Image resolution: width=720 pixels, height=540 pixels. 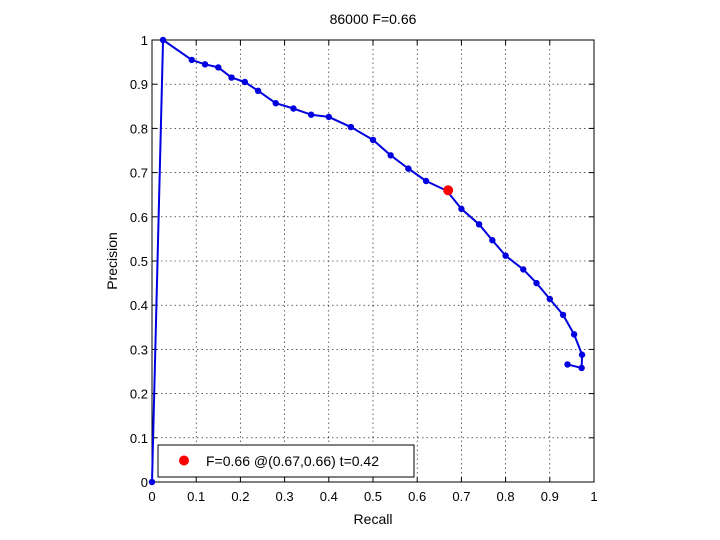 I want to click on chart-title: 86000 F=0.66, so click(x=373, y=19).